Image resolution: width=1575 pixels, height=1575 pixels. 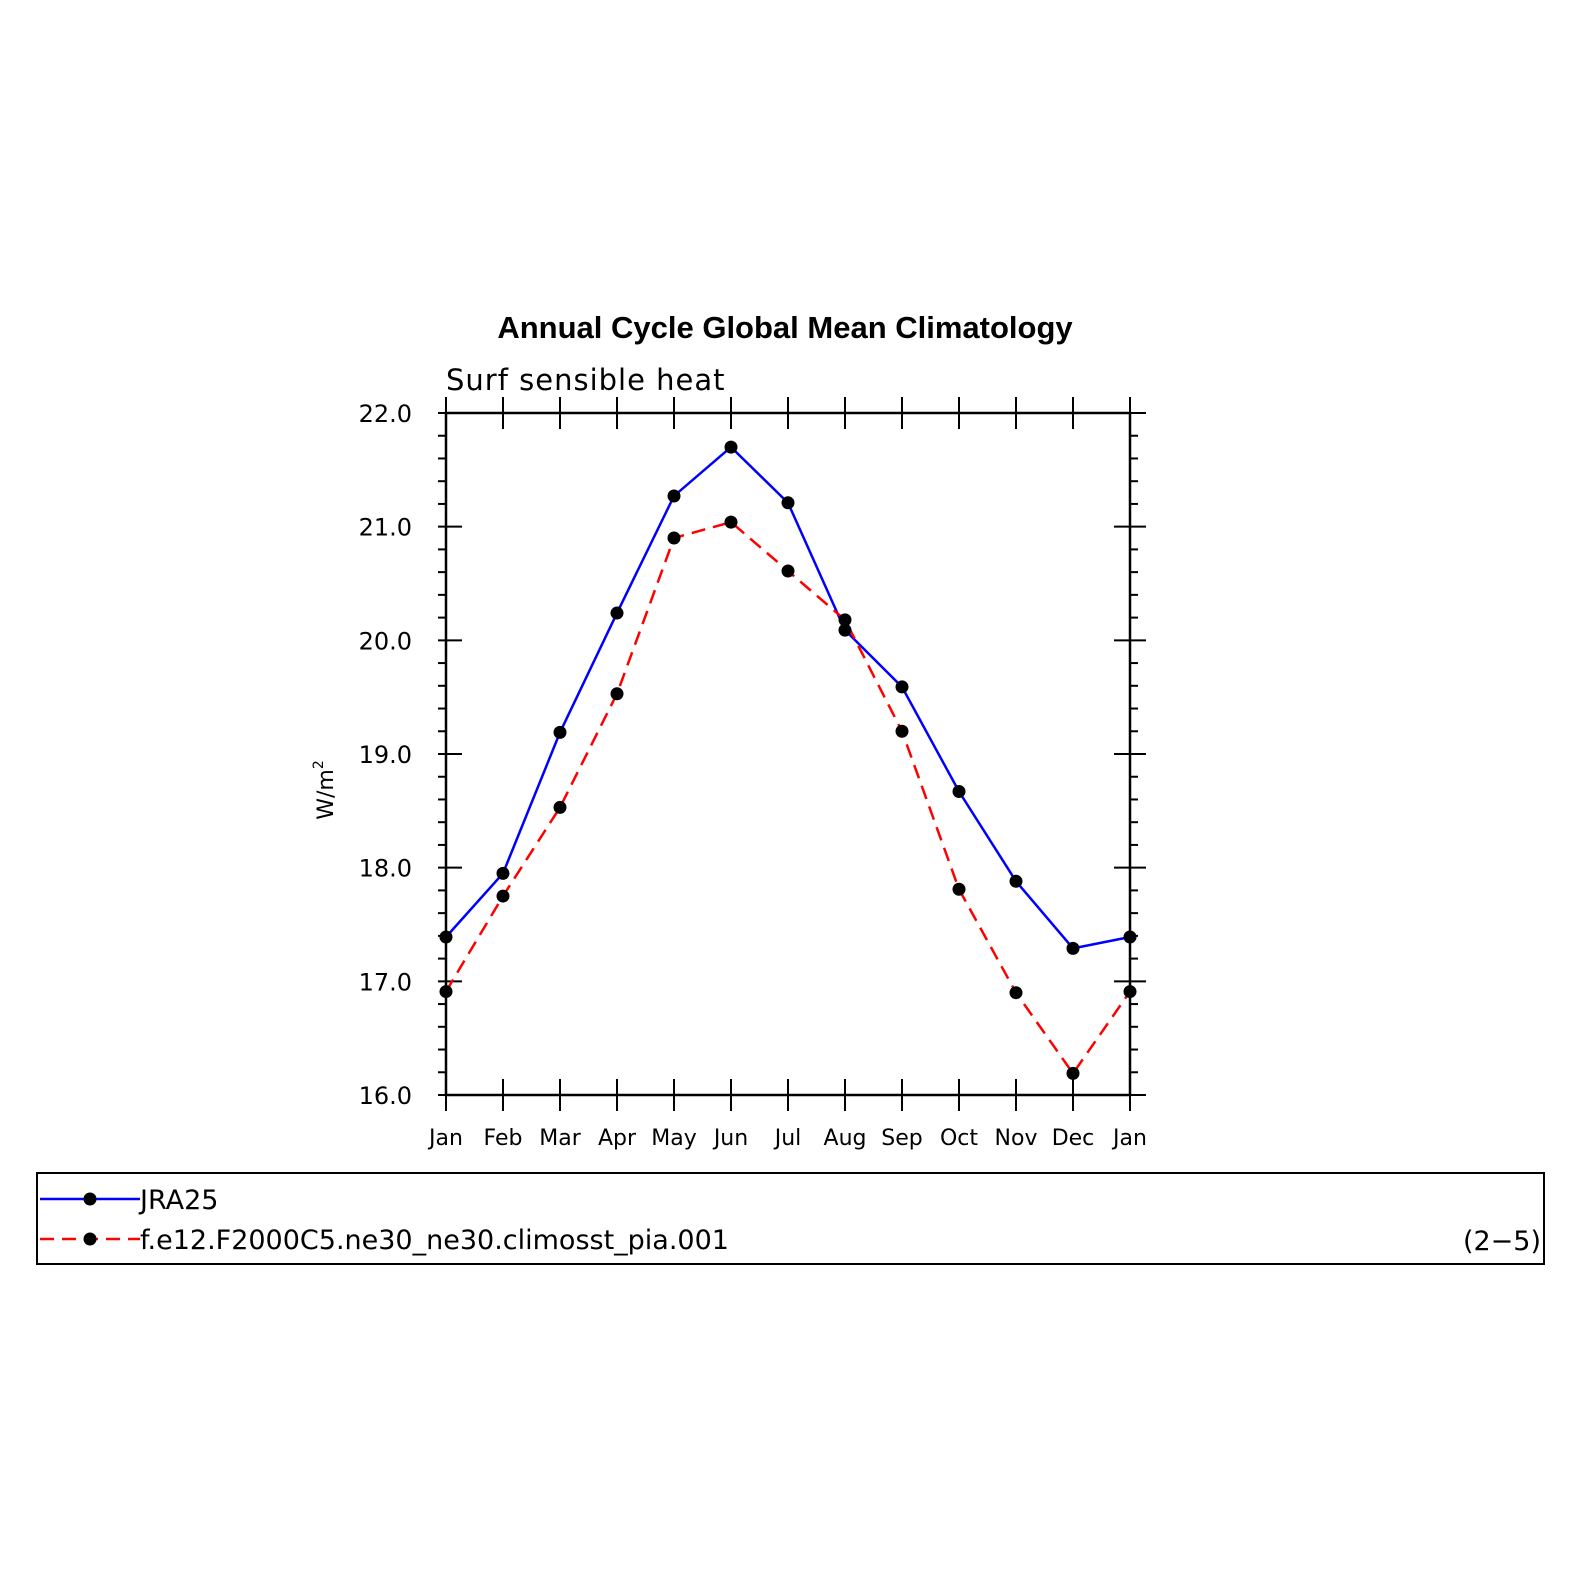 I want to click on svg-text: W/m2, so click(x=325, y=790).